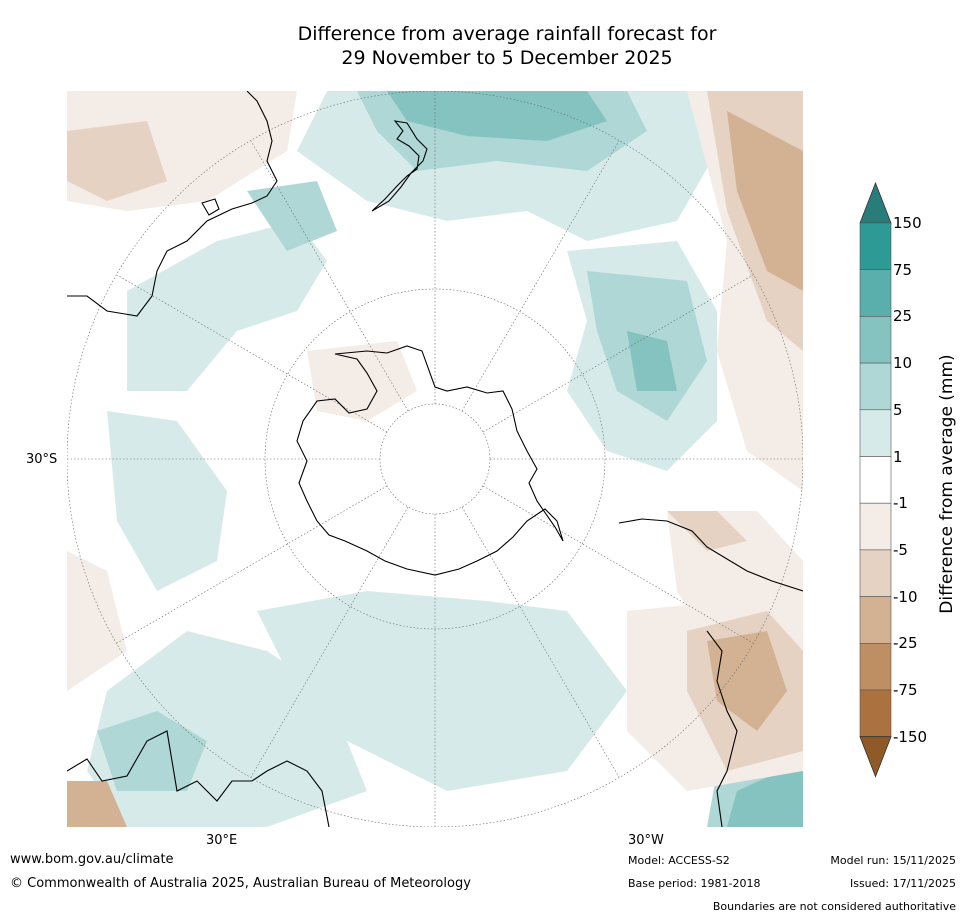  Describe the element at coordinates (399, 166) in the screenshot. I see `new-zealand-coast` at that location.